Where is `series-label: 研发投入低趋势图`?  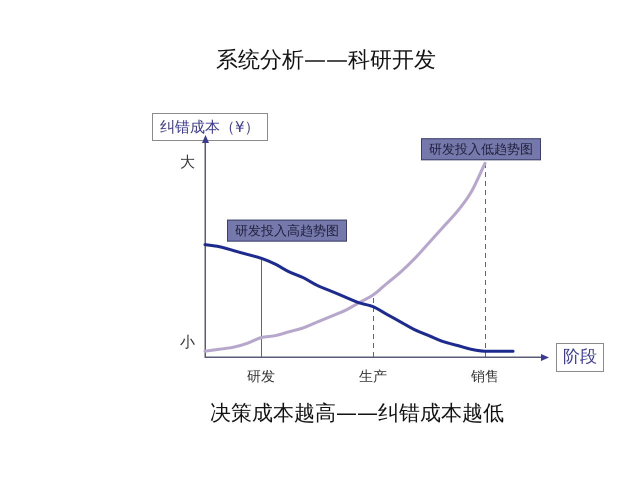 series-label: 研发投入低趋势图 is located at coordinates (481, 150).